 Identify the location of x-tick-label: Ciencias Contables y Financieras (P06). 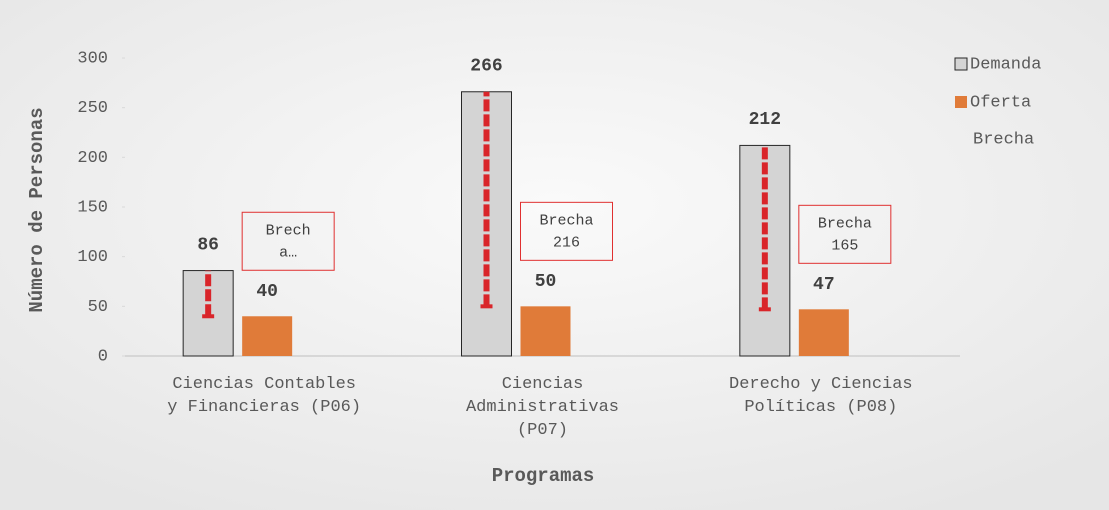
(264, 396).